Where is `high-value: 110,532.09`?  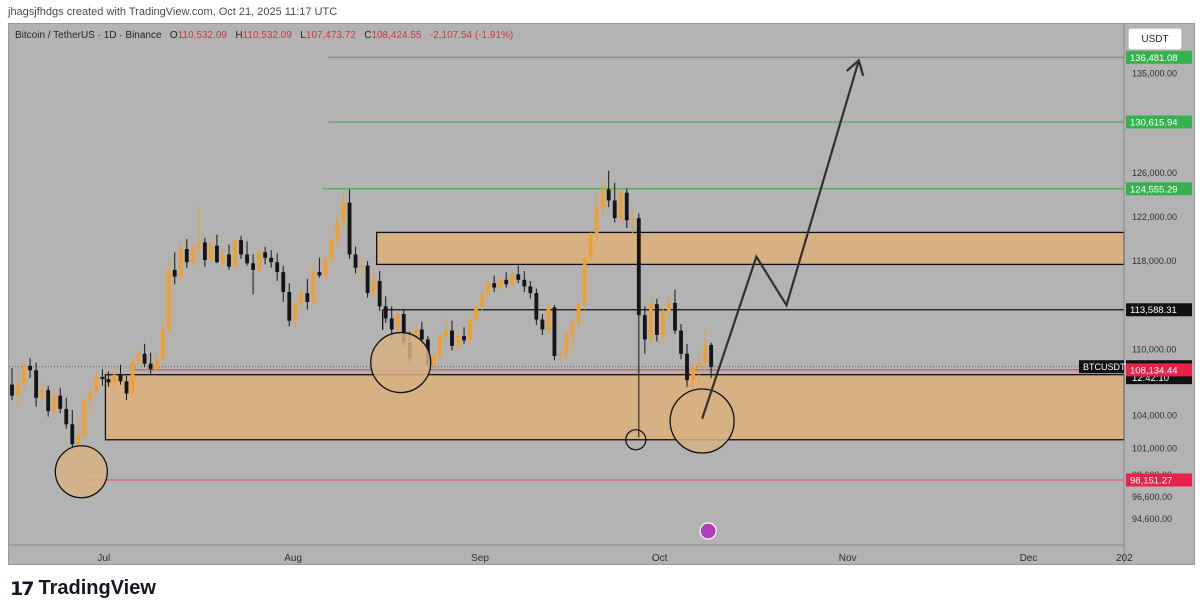
high-value: 110,532.09 is located at coordinates (267, 35).